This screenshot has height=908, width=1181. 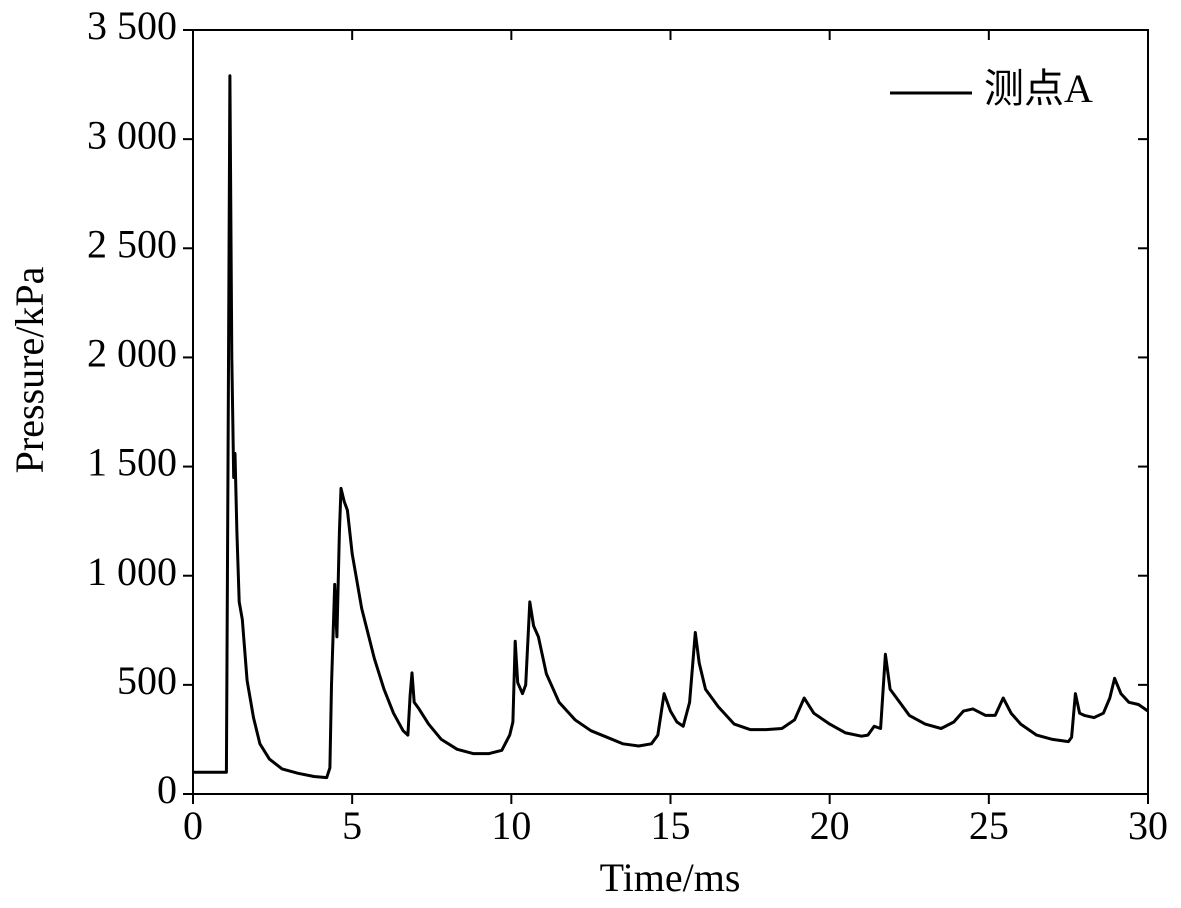 I want to click on y-axis-label: Pressure/kPa, so click(x=29, y=369).